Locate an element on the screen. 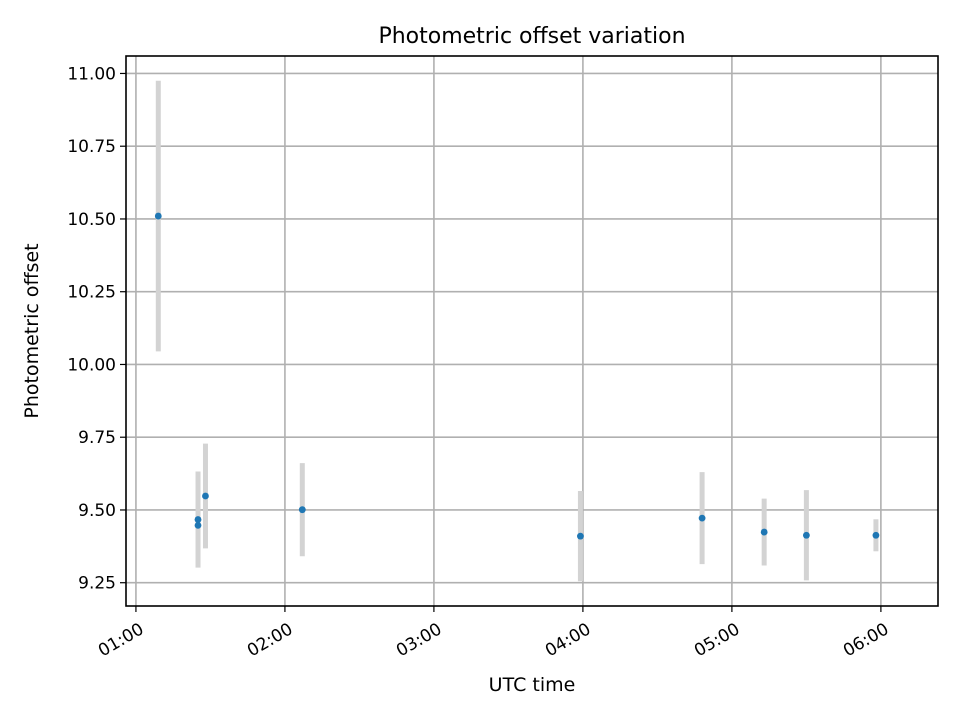 This screenshot has height=725, width=960. y-axis-ticks: 9.25 9.50 9.75 10.00 10.25 10.50 10.75 11.00 is located at coordinates (96, 329).